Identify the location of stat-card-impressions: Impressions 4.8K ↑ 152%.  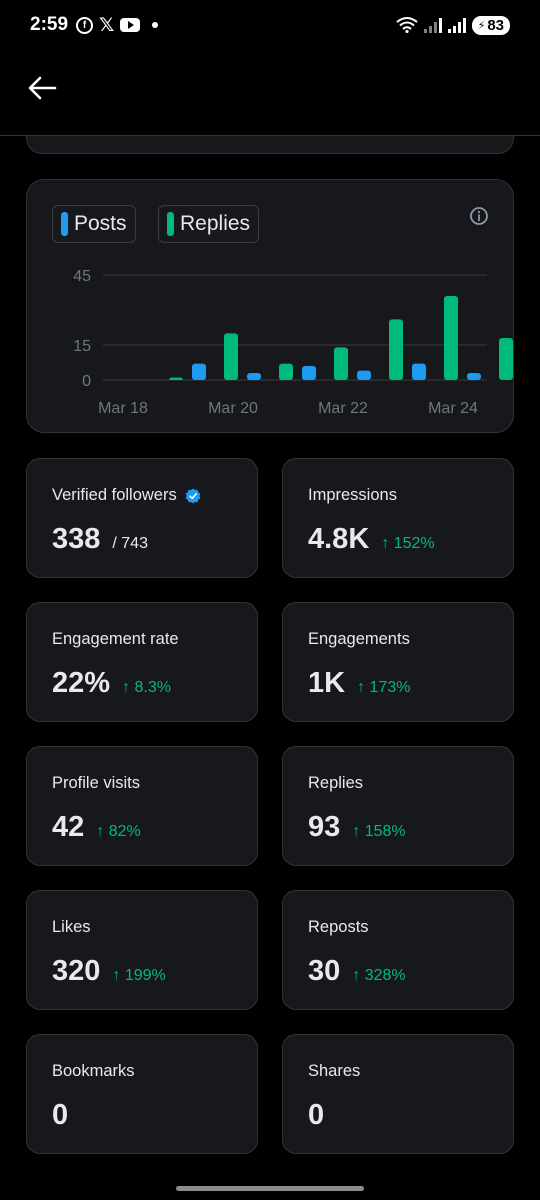
(398, 518).